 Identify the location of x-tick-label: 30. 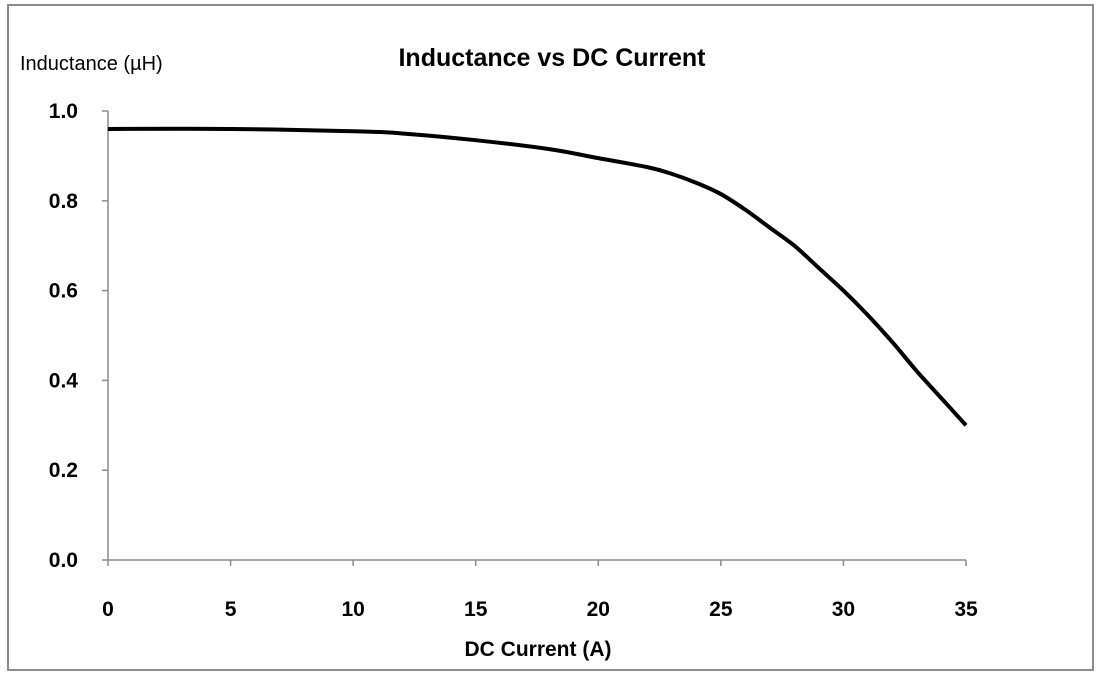
(843, 609).